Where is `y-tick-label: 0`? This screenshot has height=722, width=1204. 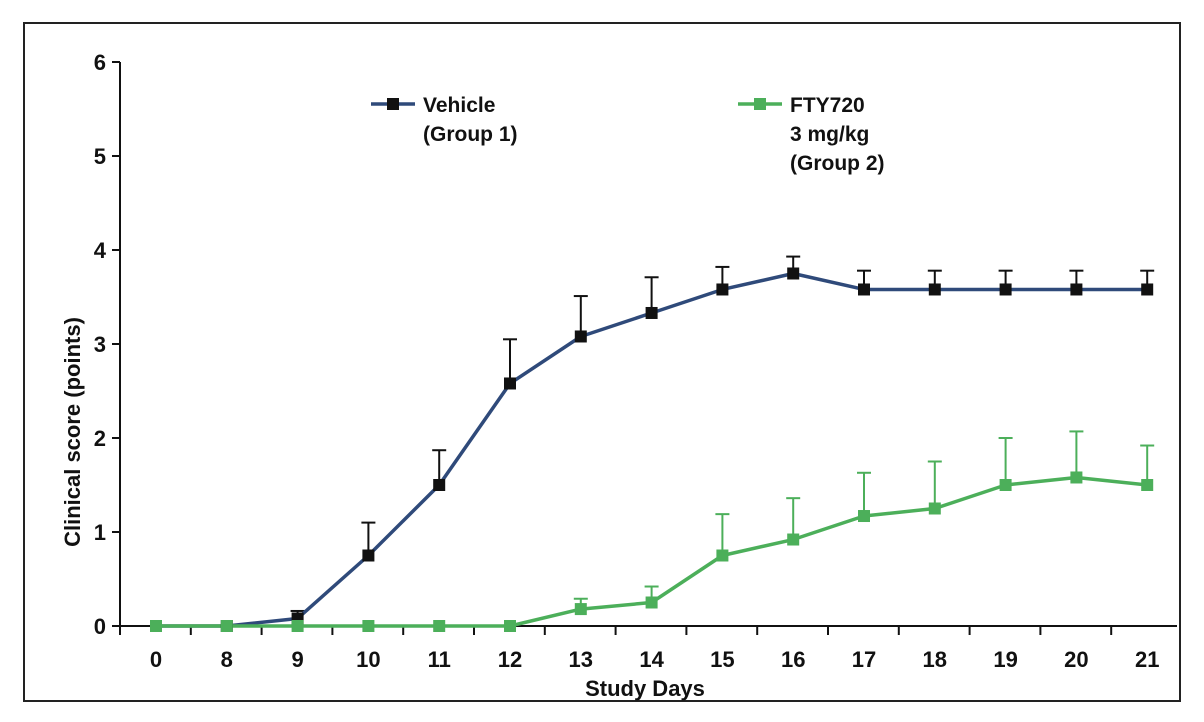
y-tick-label: 0 is located at coordinates (100, 626).